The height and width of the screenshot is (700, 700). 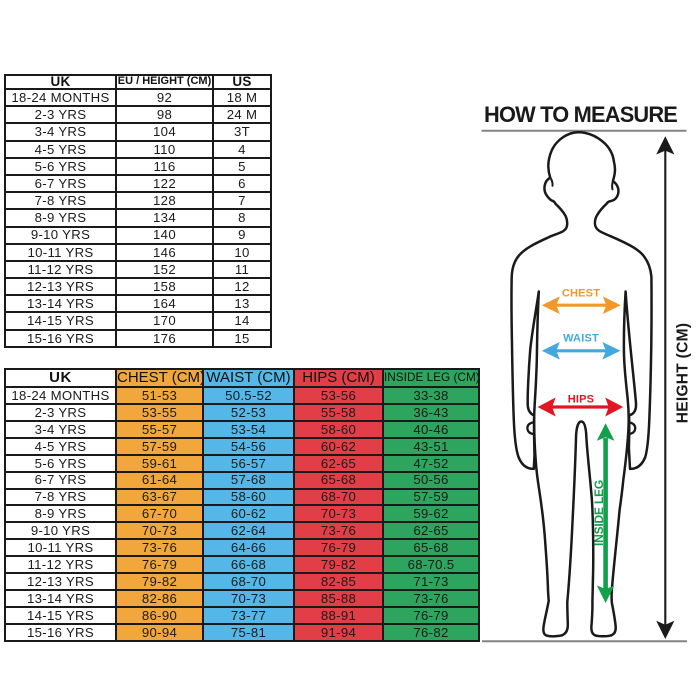 I want to click on svg-text: WAIST, so click(x=581, y=338).